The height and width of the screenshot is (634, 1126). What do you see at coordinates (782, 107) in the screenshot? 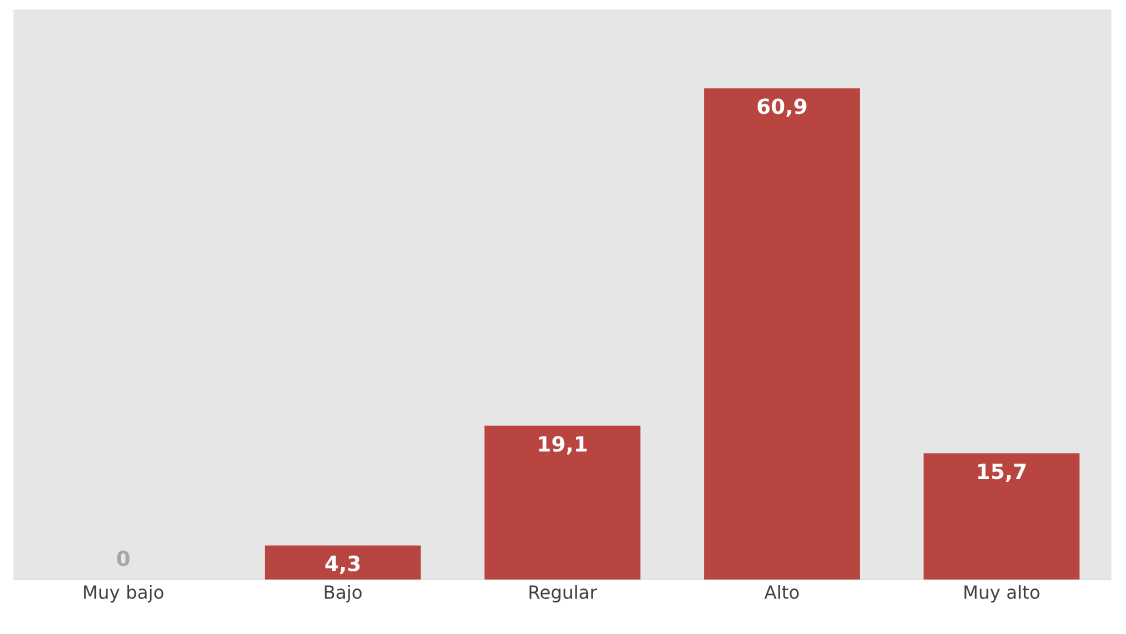
I see `data-label: 60,9` at bounding box center [782, 107].